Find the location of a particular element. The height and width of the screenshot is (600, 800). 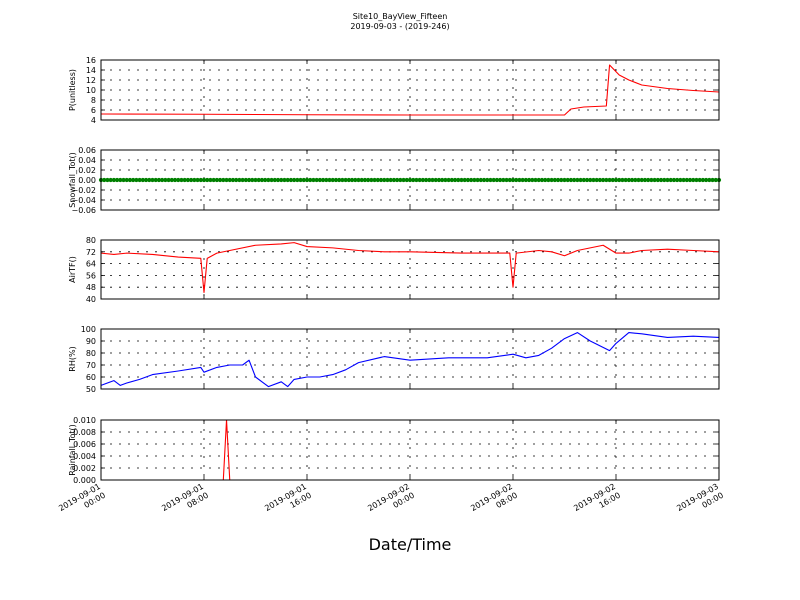

y-tick-label: 12 is located at coordinates (91, 80).